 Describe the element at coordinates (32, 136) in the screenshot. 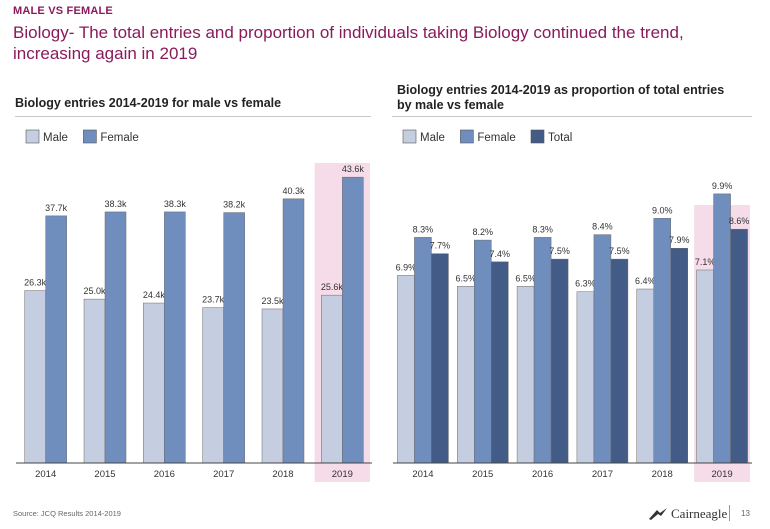

I see `left-legend-swatch-male` at that location.